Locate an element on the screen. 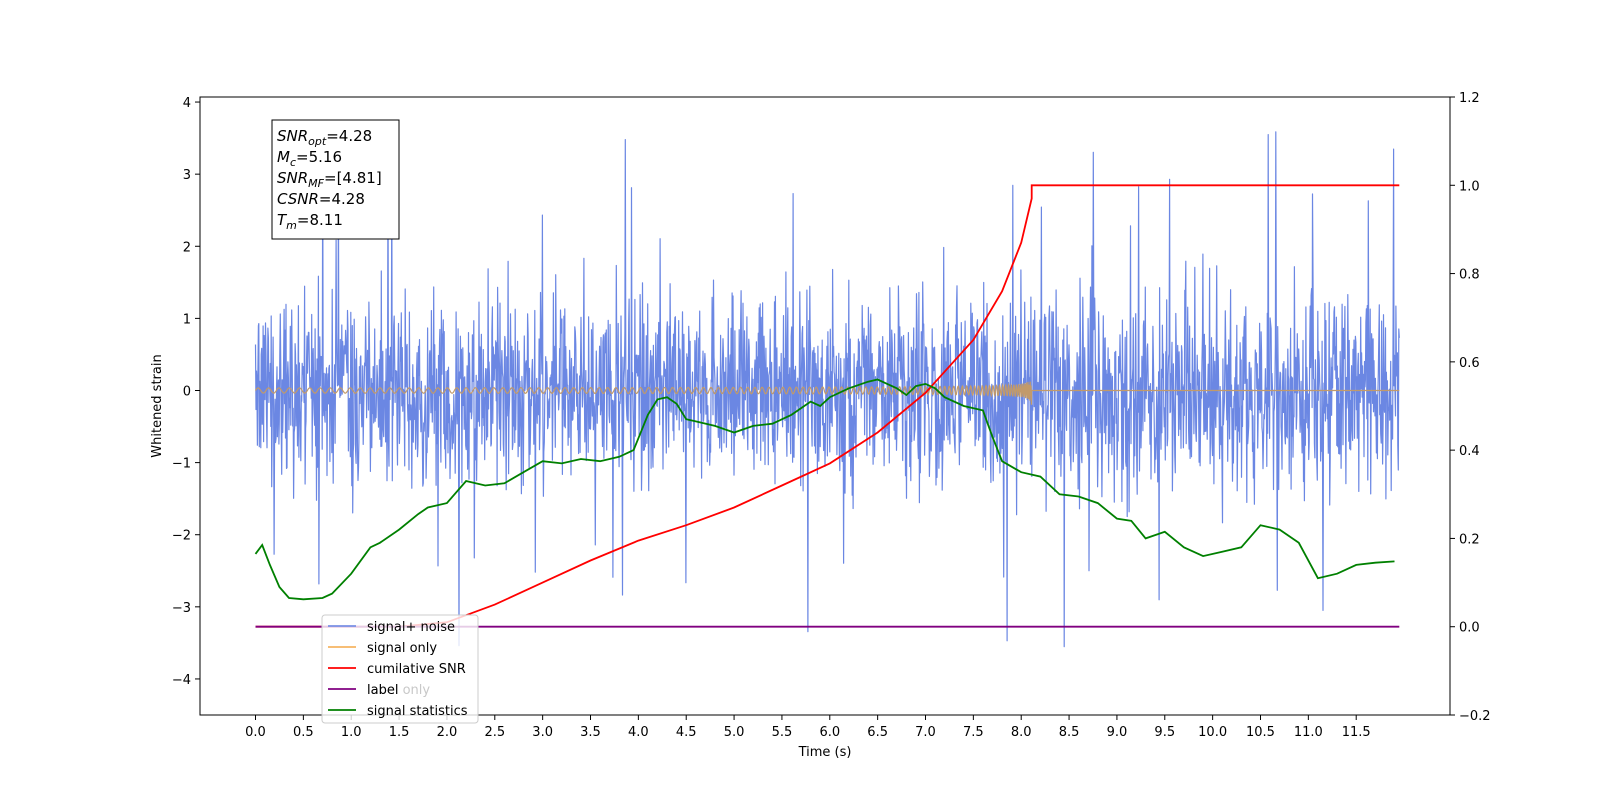  info-line-value: =5.16 is located at coordinates (319, 157).